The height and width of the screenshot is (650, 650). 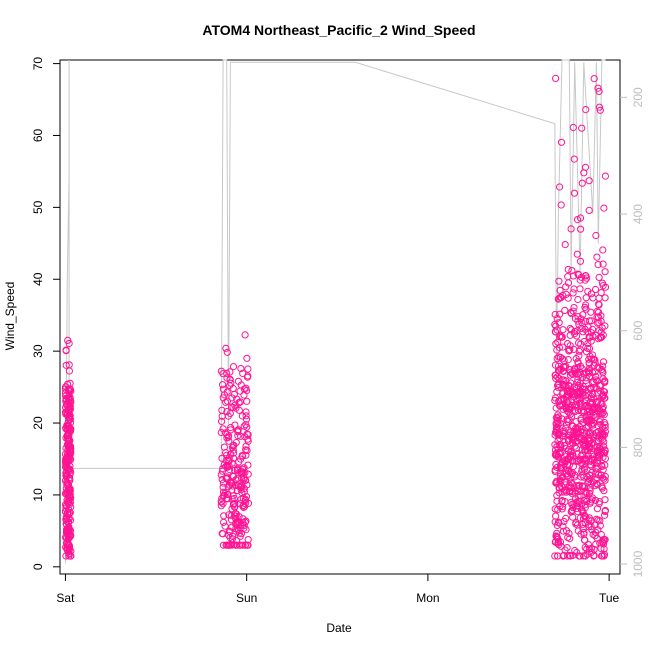 What do you see at coordinates (339, 628) in the screenshot?
I see `x-axis-label: Date` at bounding box center [339, 628].